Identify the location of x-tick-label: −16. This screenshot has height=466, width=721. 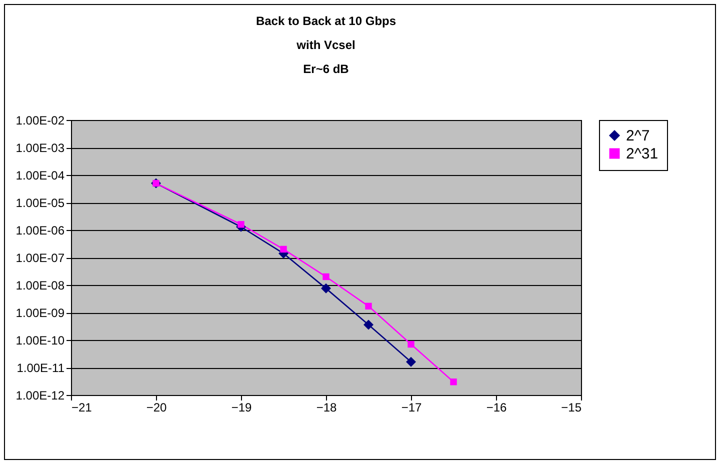
(496, 407).